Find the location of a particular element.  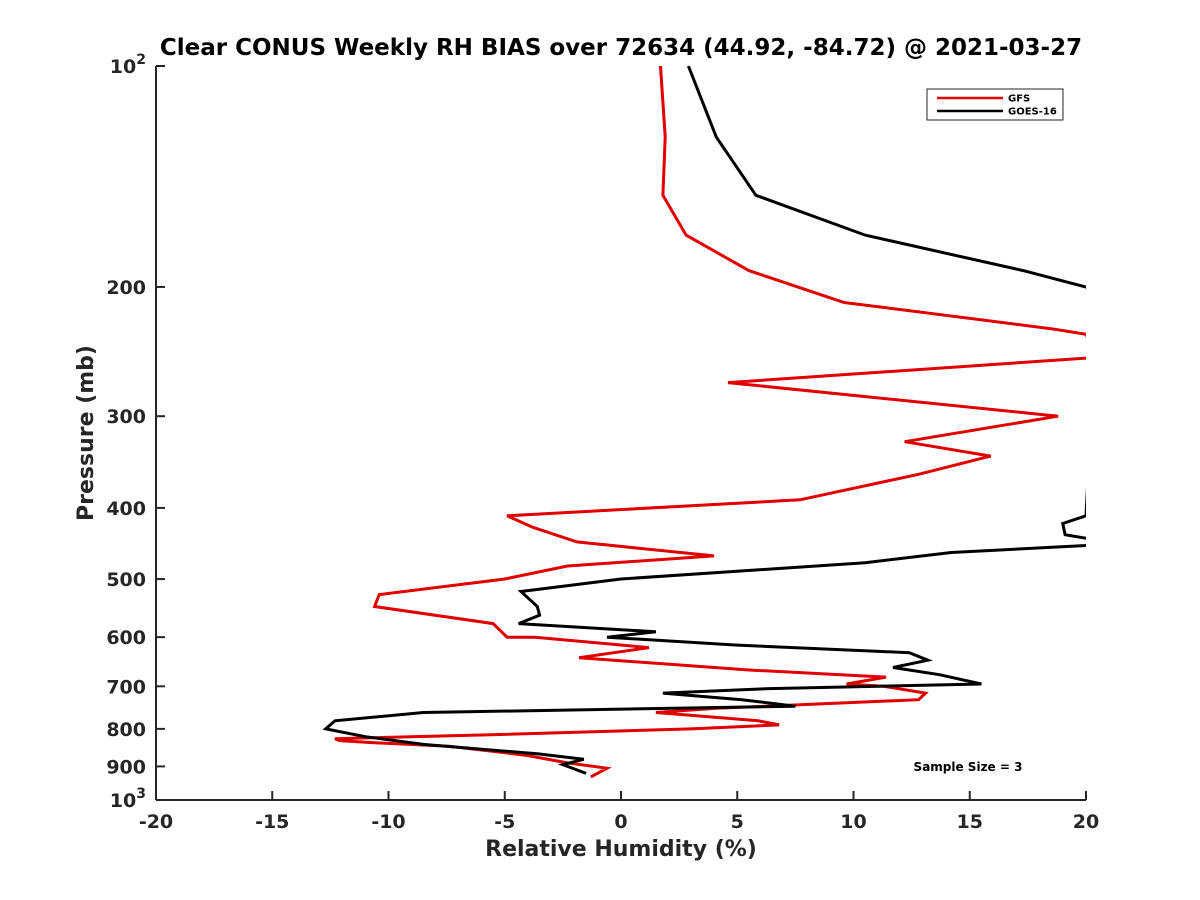

y-tick-base: 500 is located at coordinates (126, 580).